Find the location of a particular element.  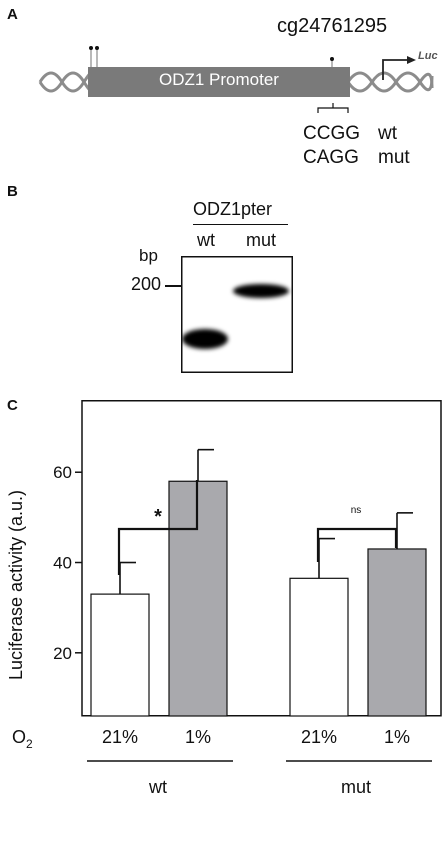

group-wt-label: wt is located at coordinates (157, 787).